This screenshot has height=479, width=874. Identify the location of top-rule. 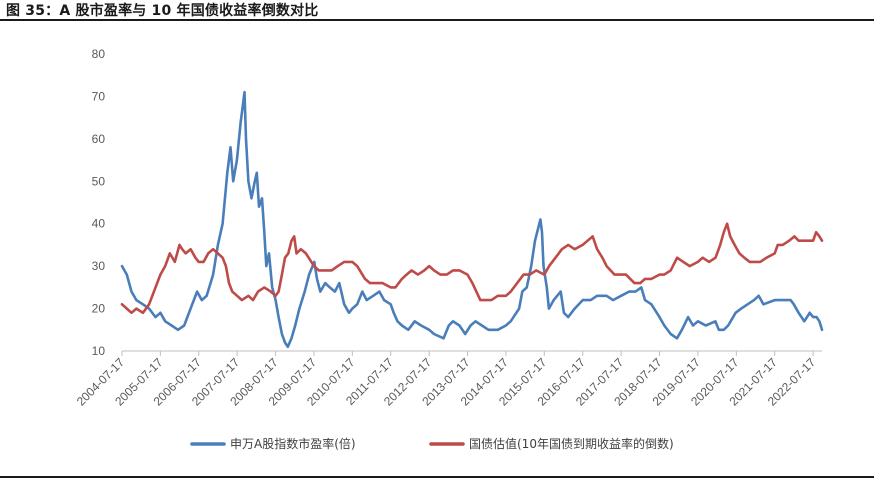
(437, 20).